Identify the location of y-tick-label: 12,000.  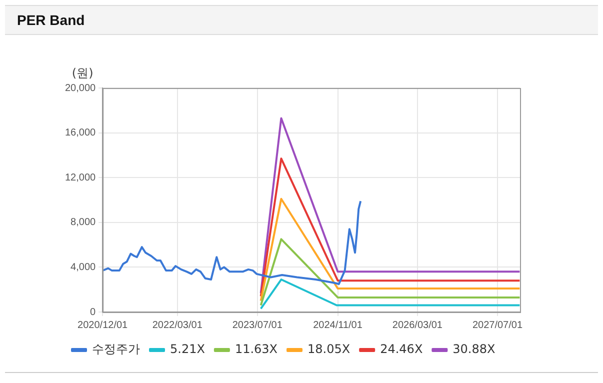
(80, 178).